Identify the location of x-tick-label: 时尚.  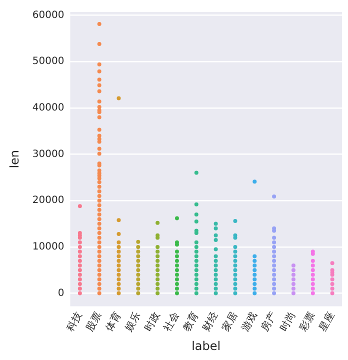
(288, 322).